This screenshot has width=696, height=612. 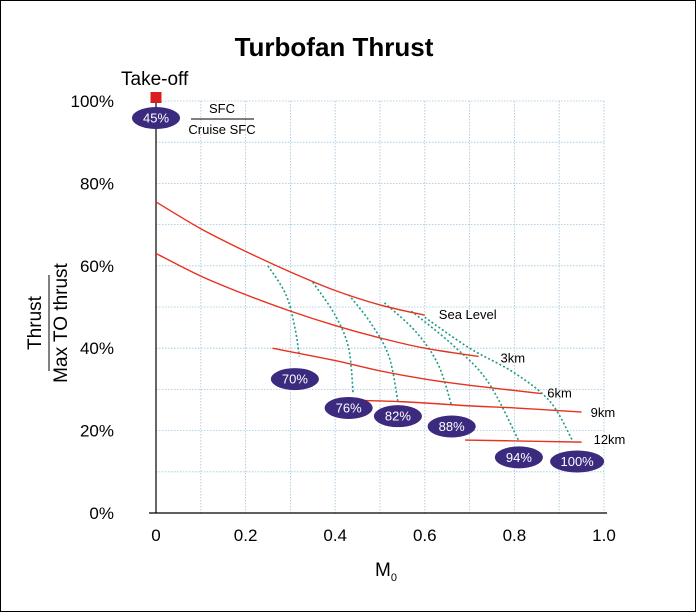 I want to click on curve-3km, so click(x=317, y=305).